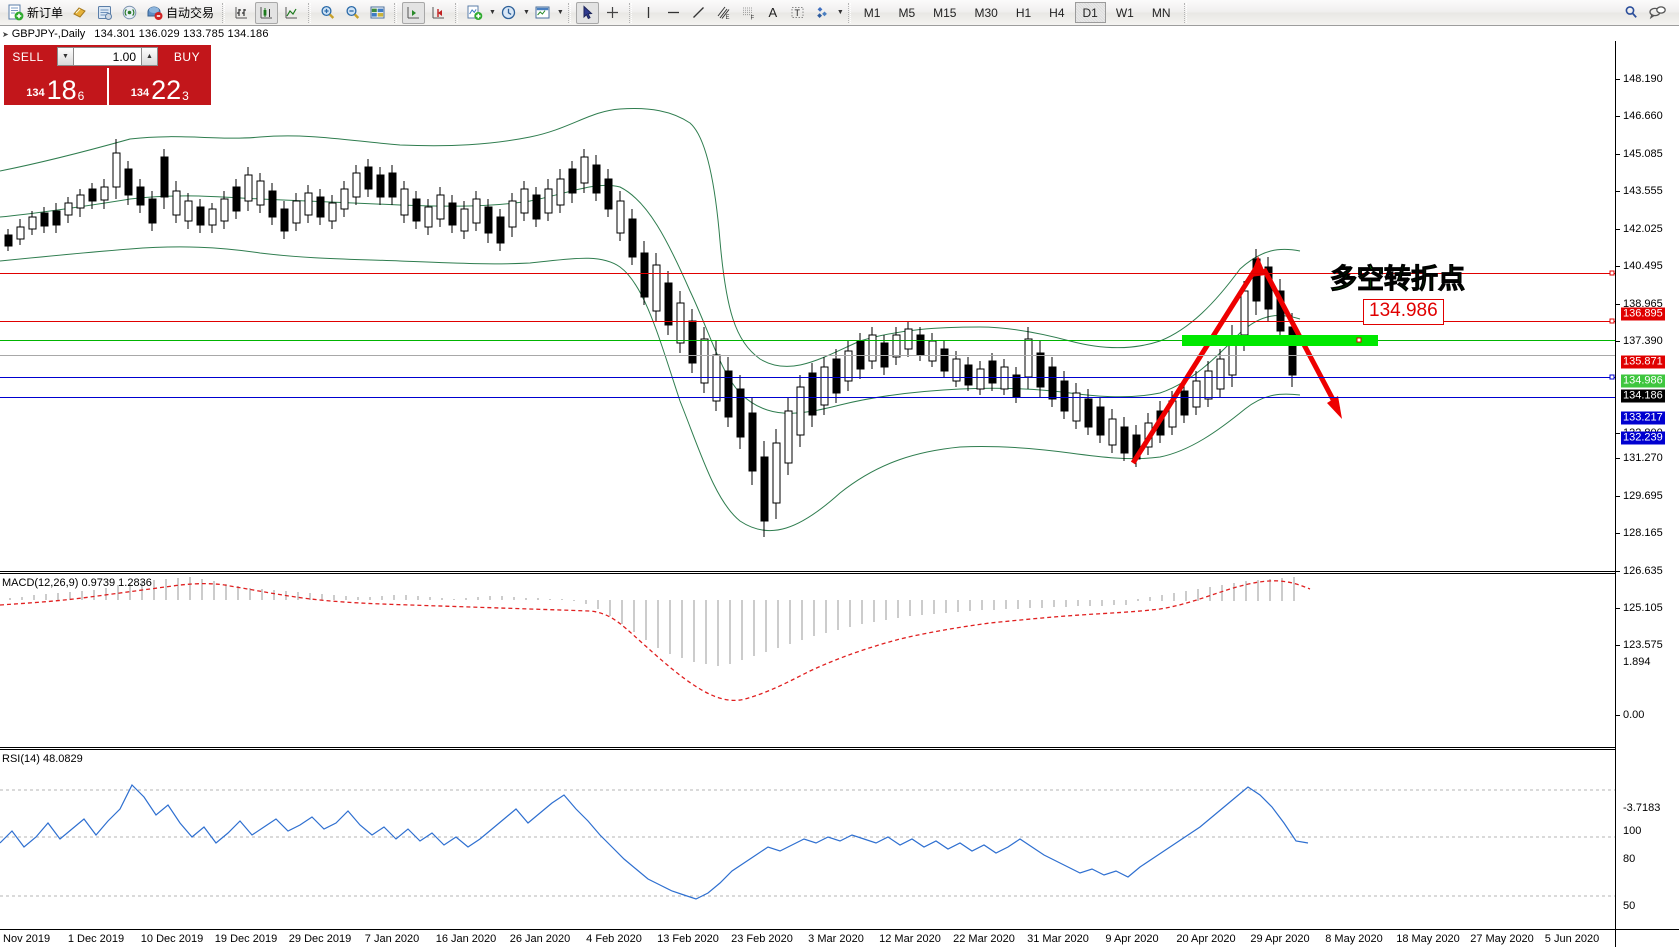 The width and height of the screenshot is (1679, 947). I want to click on periods-dropdown-caret: ▼, so click(526, 12).